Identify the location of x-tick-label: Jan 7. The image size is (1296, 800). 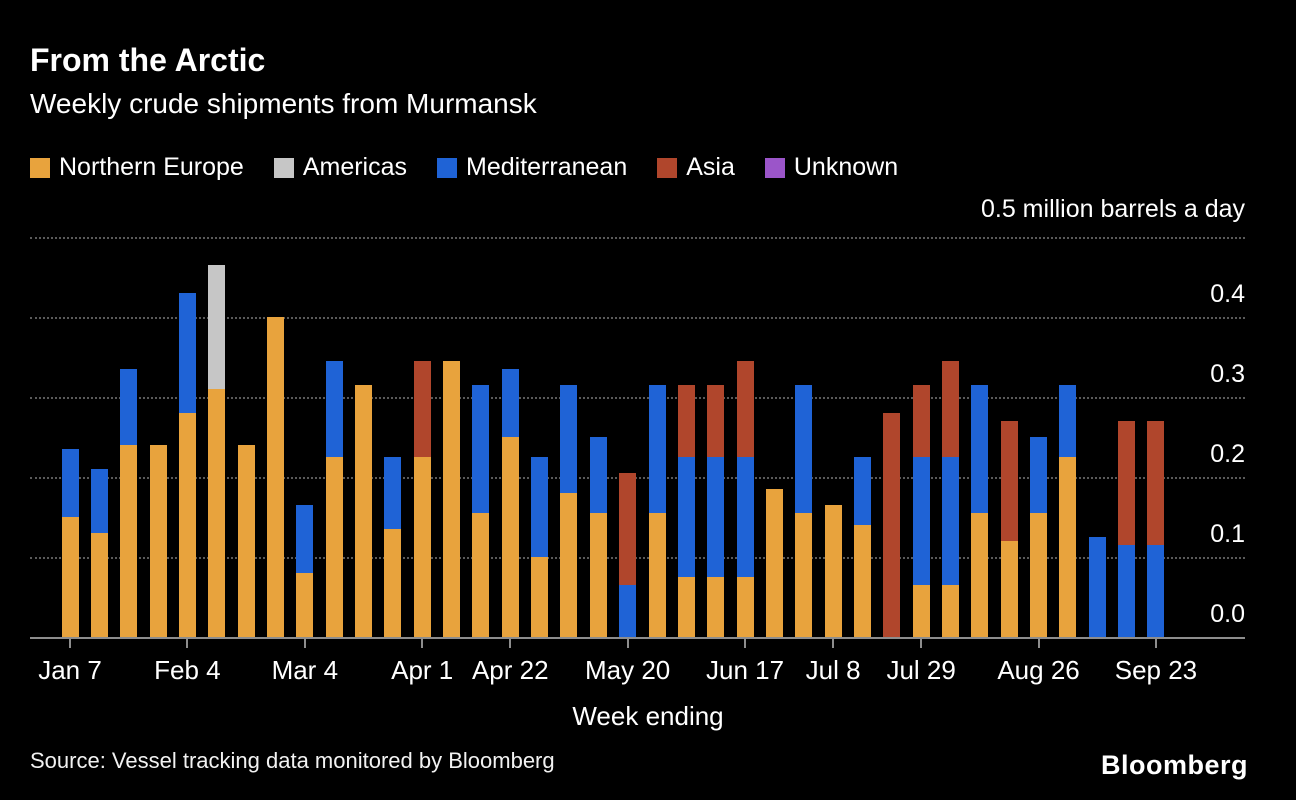
(70, 670).